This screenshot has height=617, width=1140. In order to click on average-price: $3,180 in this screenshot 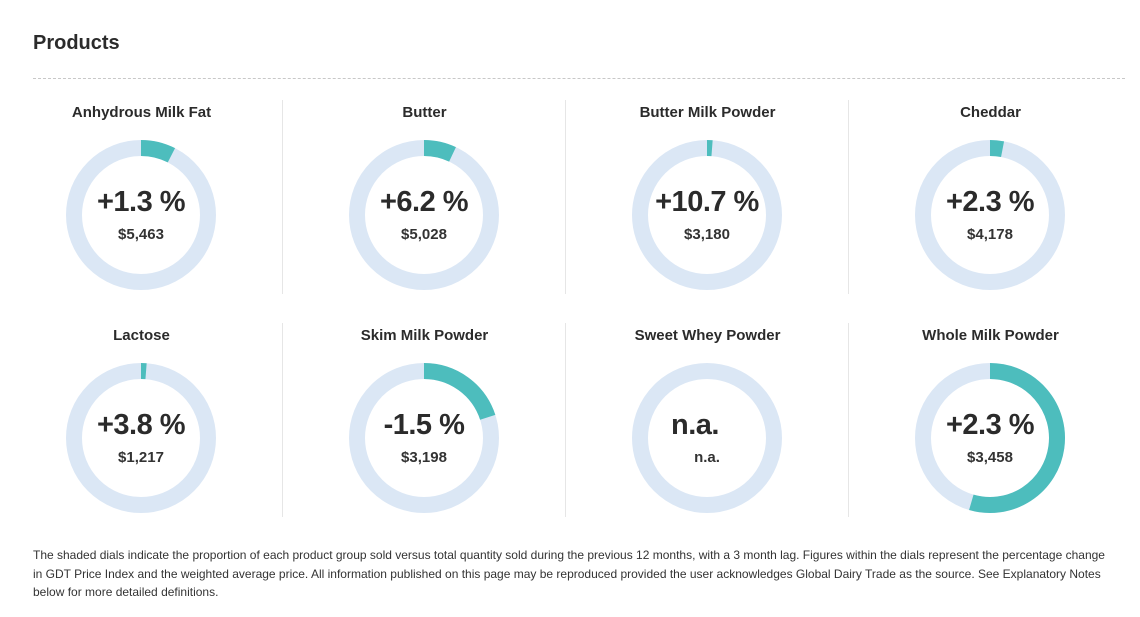, I will do `click(707, 234)`.